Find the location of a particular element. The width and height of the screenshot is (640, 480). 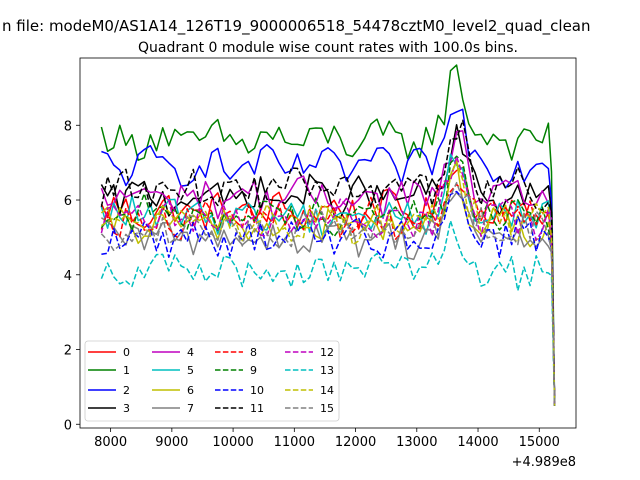

legend-label-1: 1 is located at coordinates (126, 370).